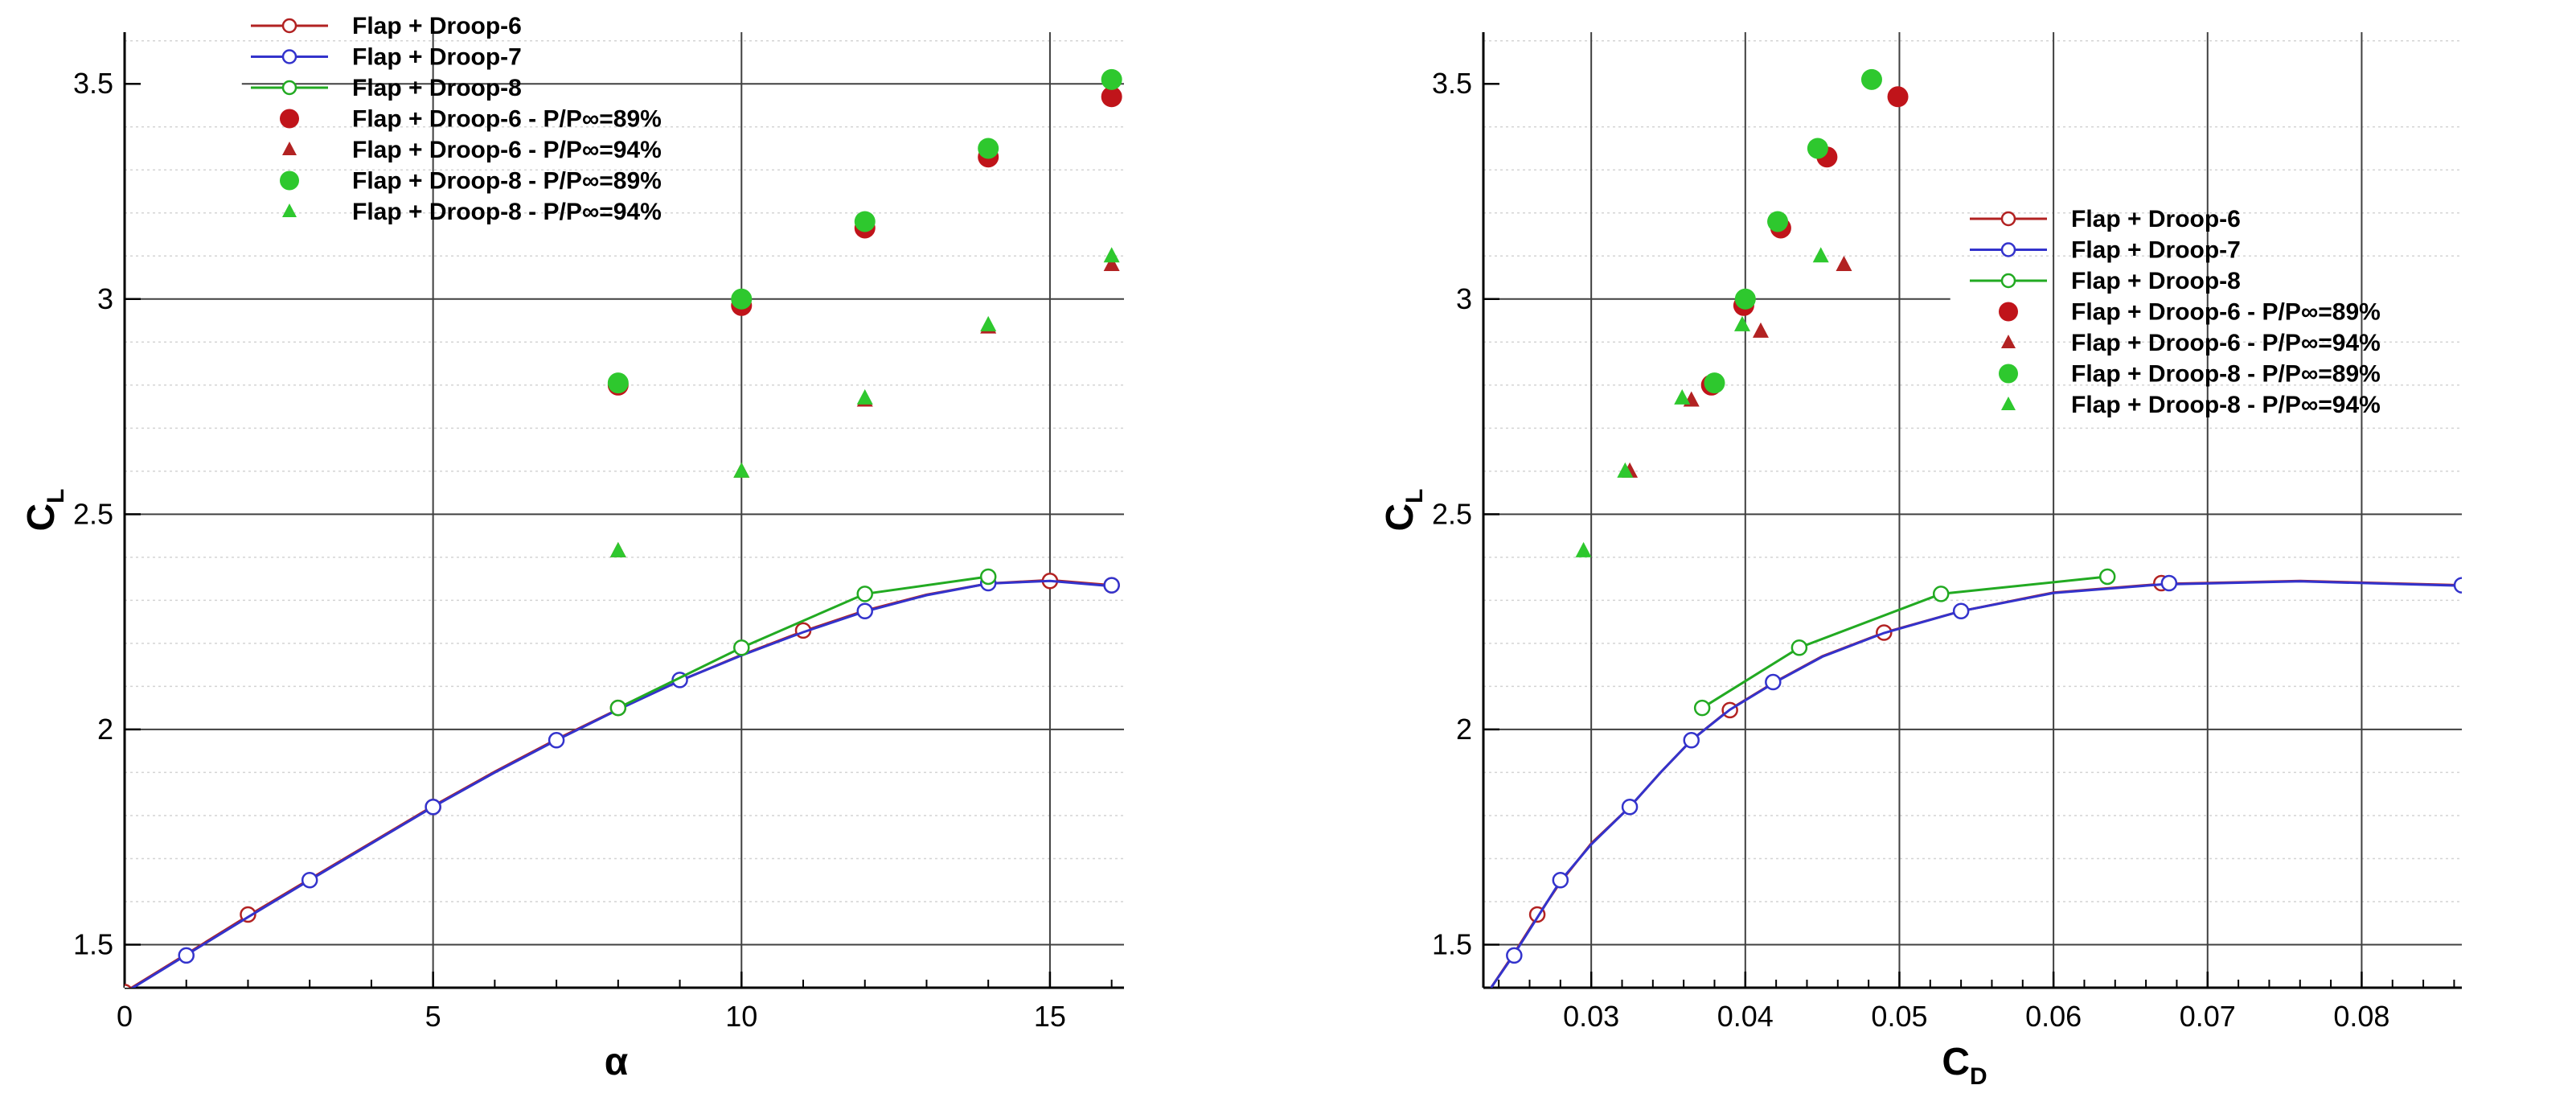 Image resolution: width=2576 pixels, height=1118 pixels. I want to click on x-tick-label: 0.08, so click(2361, 1016).